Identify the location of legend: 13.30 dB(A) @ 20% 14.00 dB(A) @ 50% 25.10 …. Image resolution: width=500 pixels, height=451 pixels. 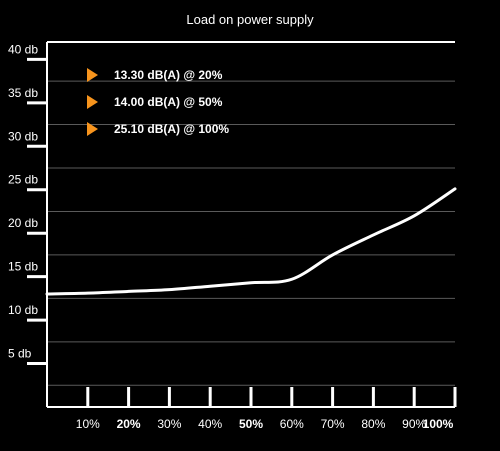
(158, 102).